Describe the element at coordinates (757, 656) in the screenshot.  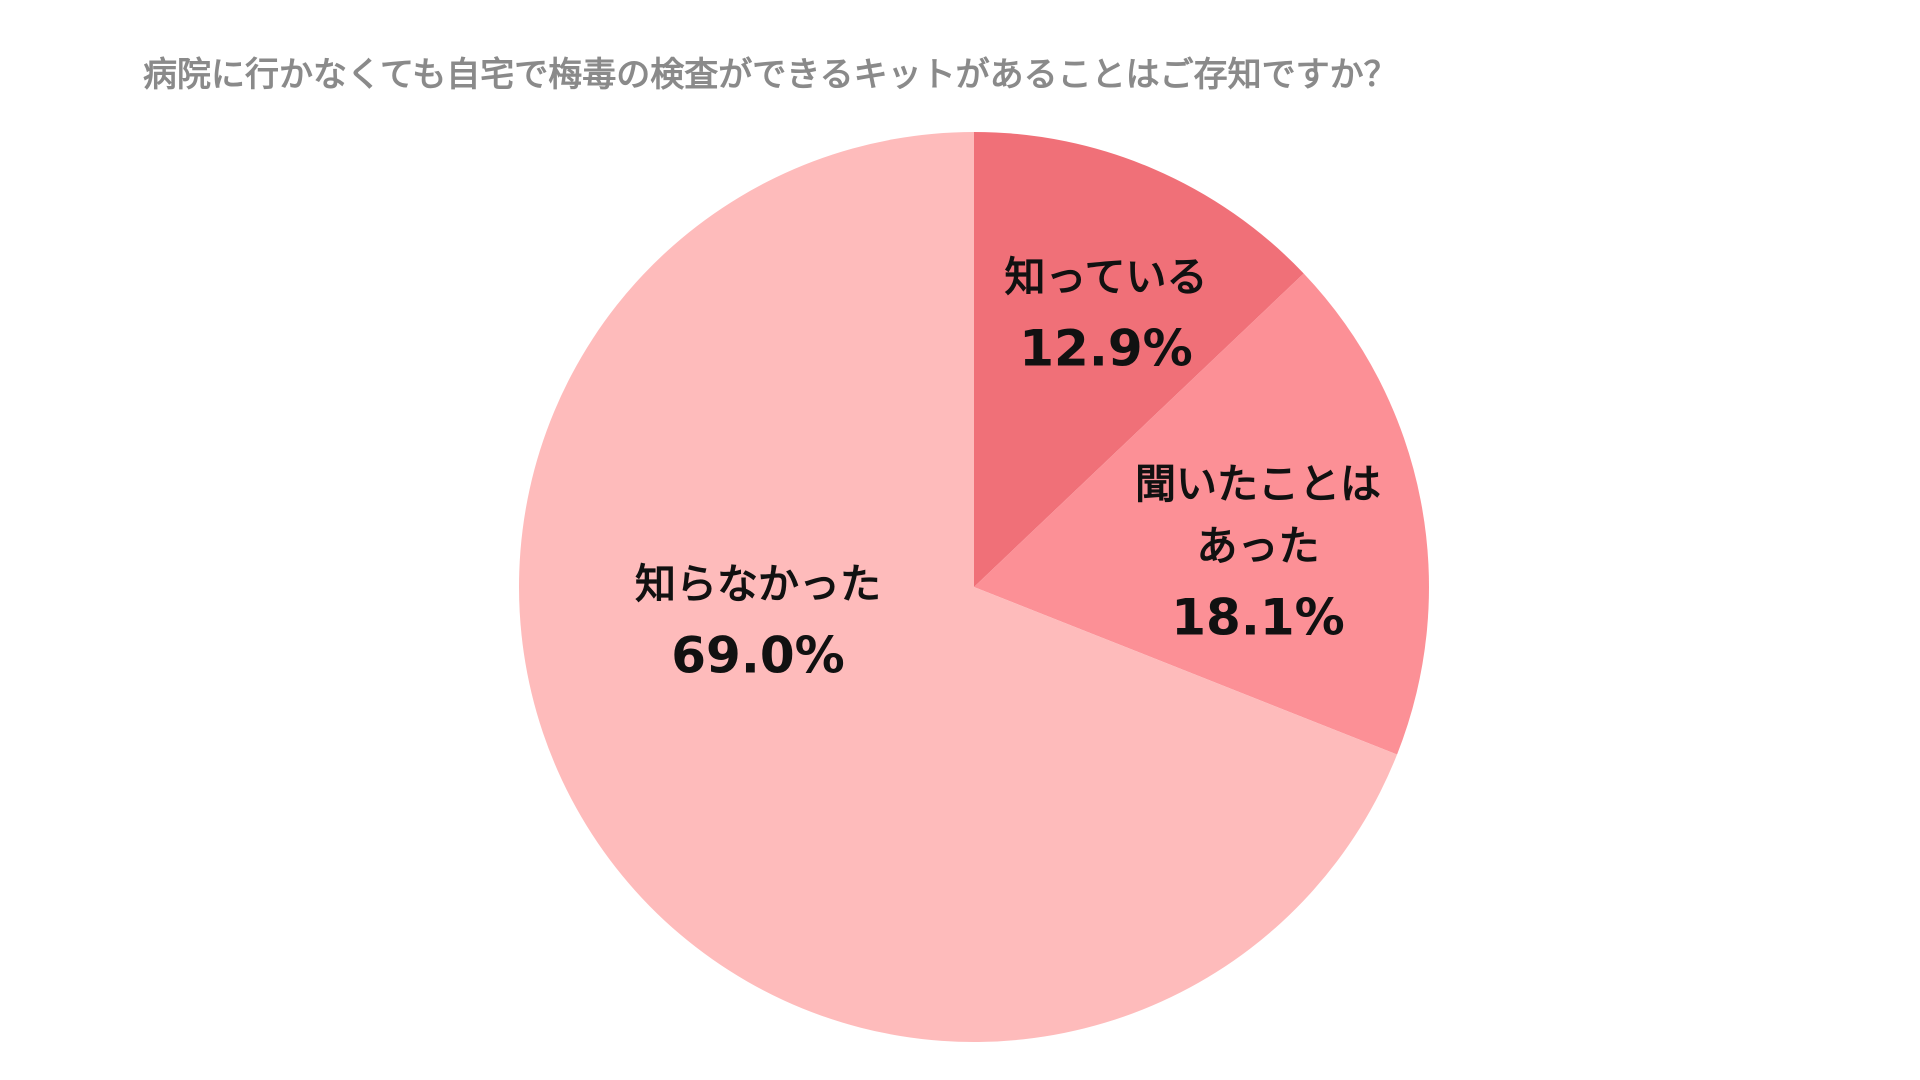
I see `slice-value: 69.0%` at that location.